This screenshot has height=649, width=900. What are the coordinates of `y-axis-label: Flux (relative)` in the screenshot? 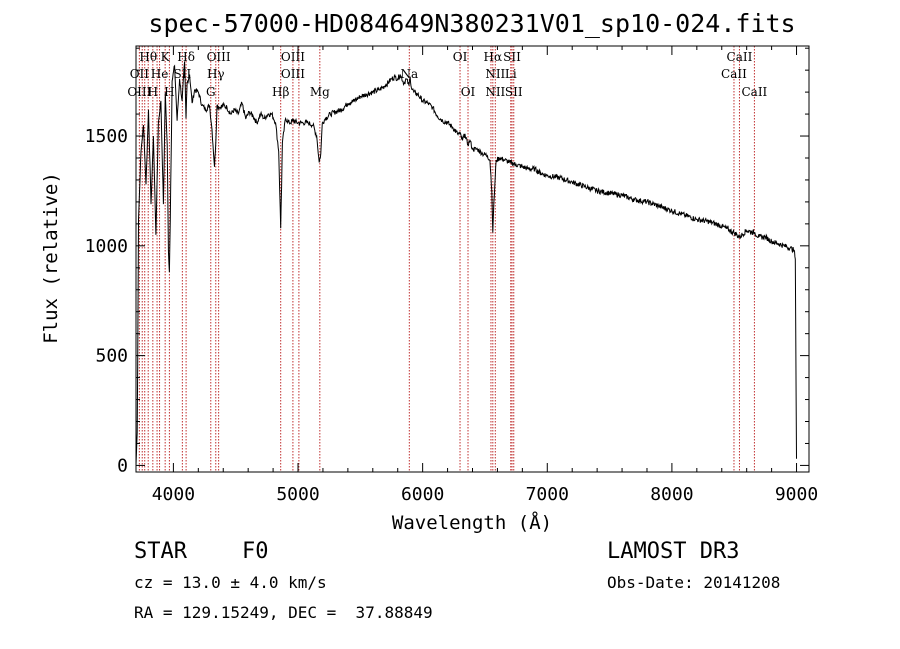 It's located at (51, 258).